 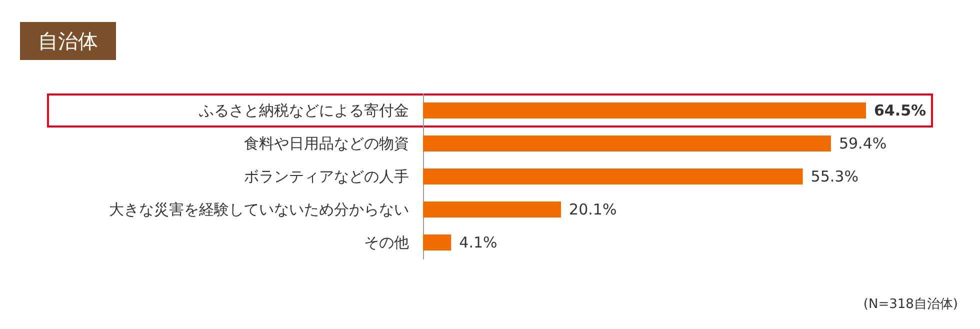 I want to click on text: (N=318自治体), so click(x=910, y=304).